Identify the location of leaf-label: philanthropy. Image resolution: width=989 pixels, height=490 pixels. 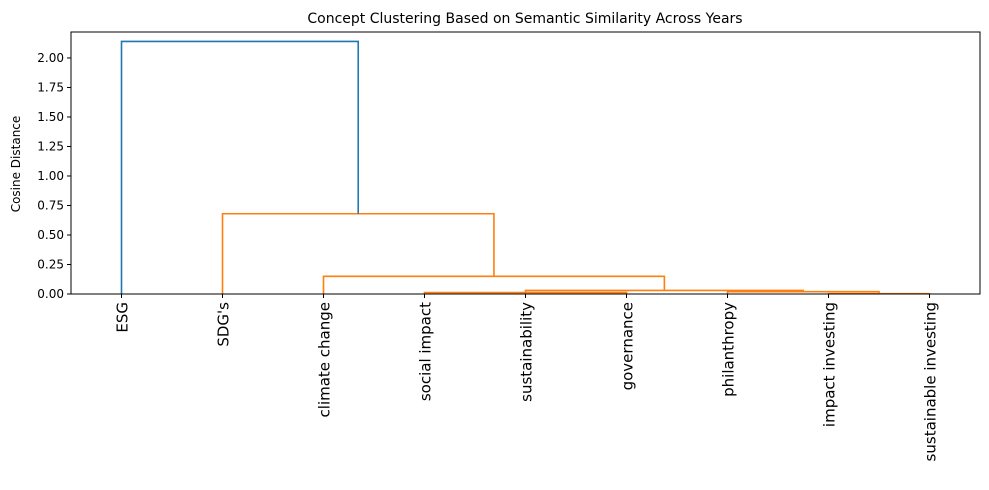
(729, 349).